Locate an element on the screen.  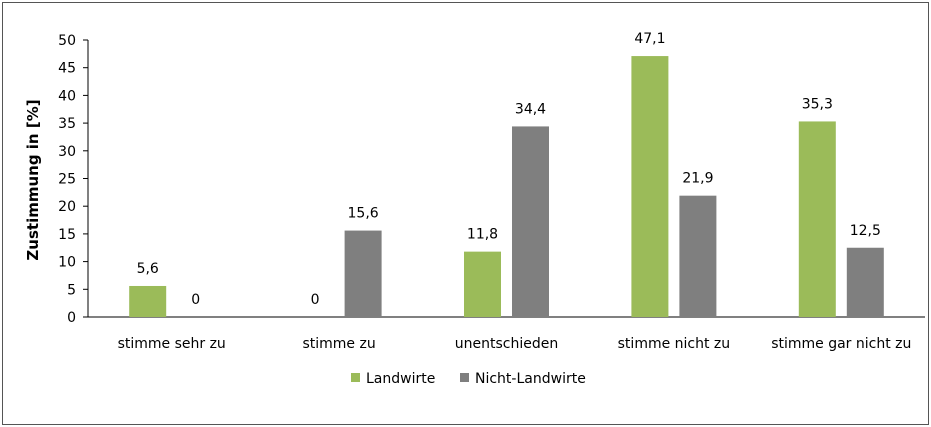
y-axis: 0 5 10 15 20 25 30 35 40 45 50 is located at coordinates (73, 179).